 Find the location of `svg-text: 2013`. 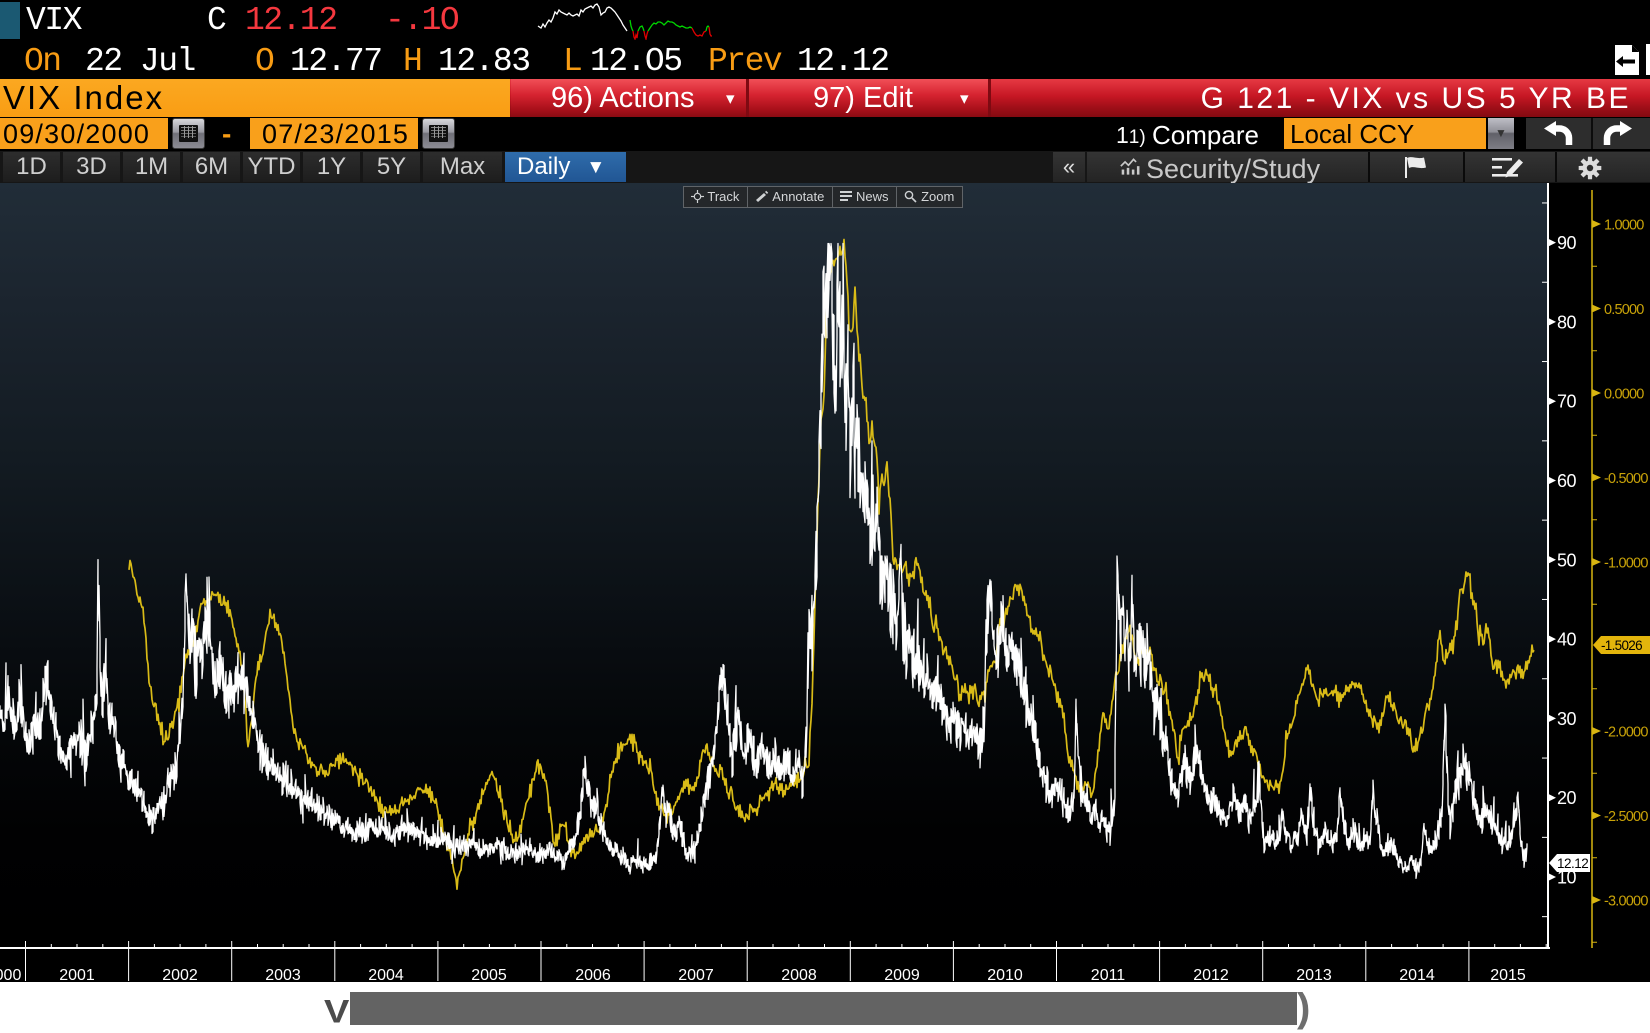

svg-text: 2013 is located at coordinates (1314, 974).